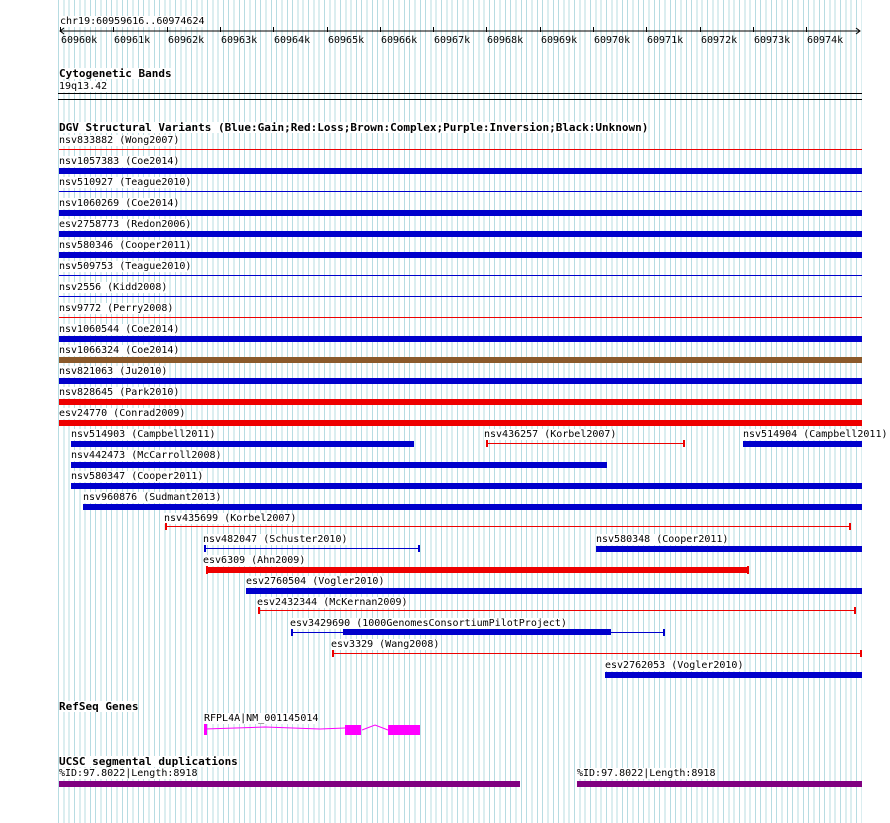  I want to click on dgv-feature-label: nsv514903 (Campbell2011), so click(143, 434).